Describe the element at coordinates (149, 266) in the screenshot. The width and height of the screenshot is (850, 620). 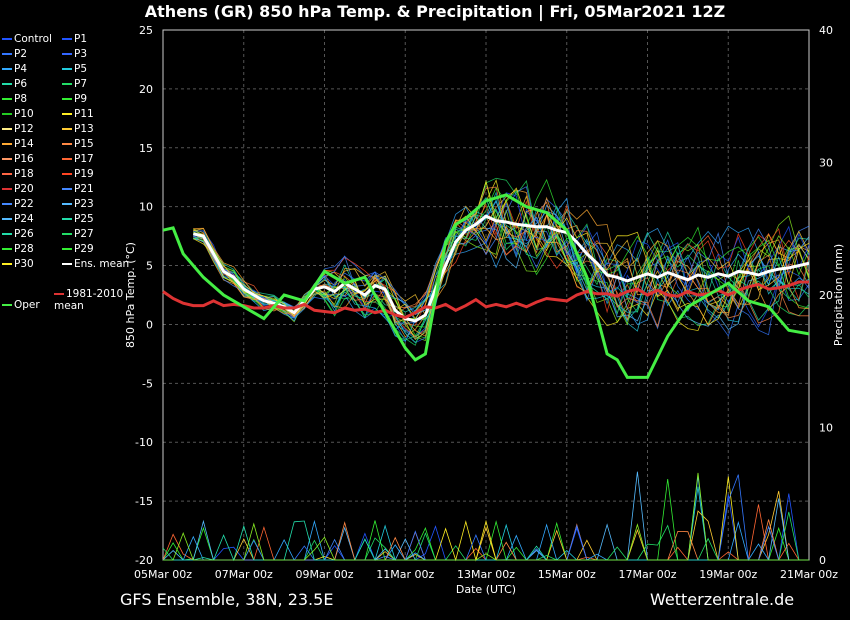
I see `y-tick-label: 5` at that location.